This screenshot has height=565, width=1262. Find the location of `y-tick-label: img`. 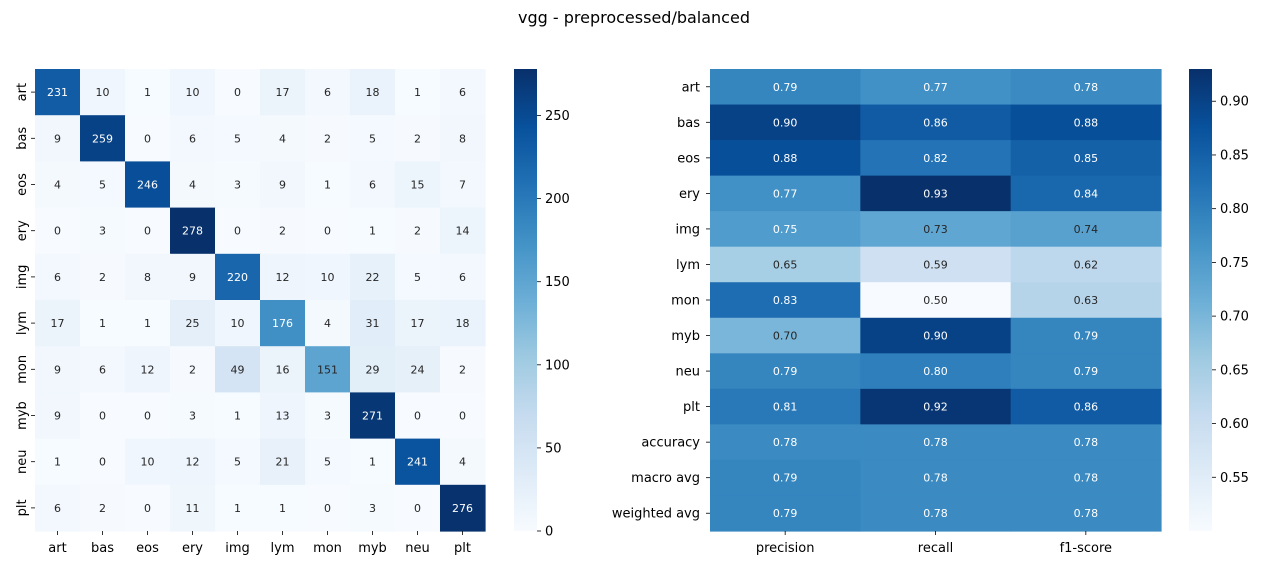

y-tick-label: img is located at coordinates (687, 229).